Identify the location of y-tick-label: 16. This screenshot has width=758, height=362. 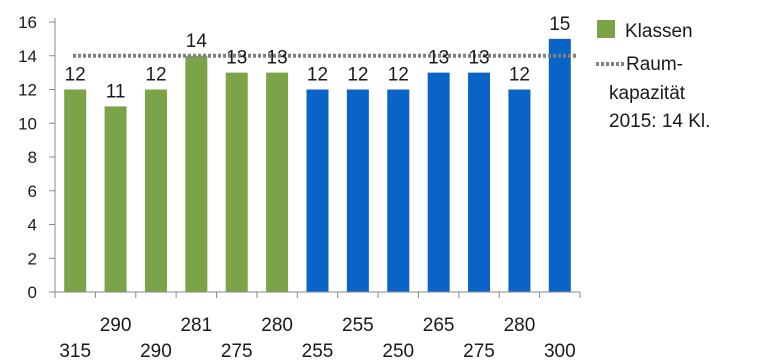
(27, 22).